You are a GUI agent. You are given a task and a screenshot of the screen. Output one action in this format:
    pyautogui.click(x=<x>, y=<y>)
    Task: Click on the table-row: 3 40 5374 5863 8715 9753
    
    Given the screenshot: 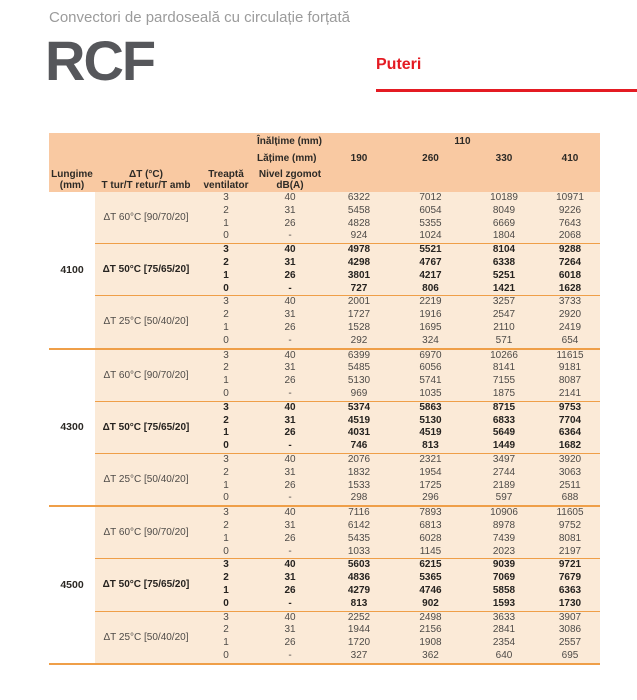 What is the action you would take?
    pyautogui.click(x=398, y=408)
    